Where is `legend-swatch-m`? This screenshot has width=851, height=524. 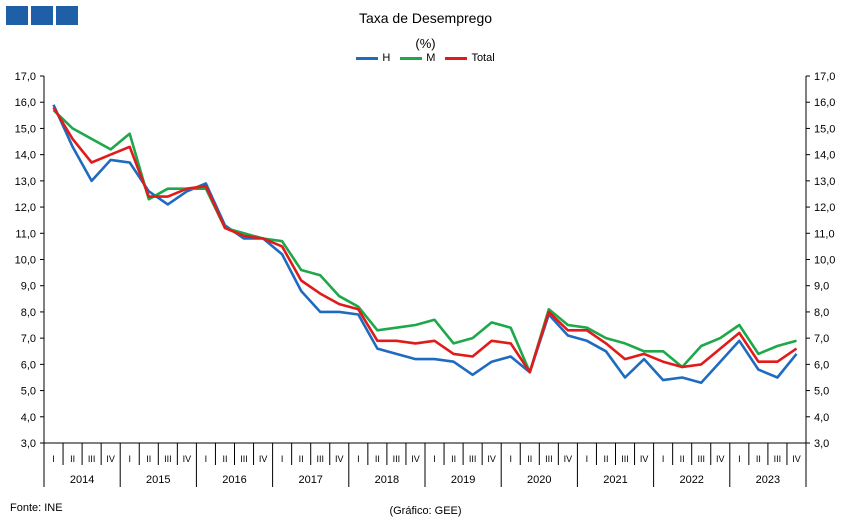
legend-swatch-m is located at coordinates (411, 58).